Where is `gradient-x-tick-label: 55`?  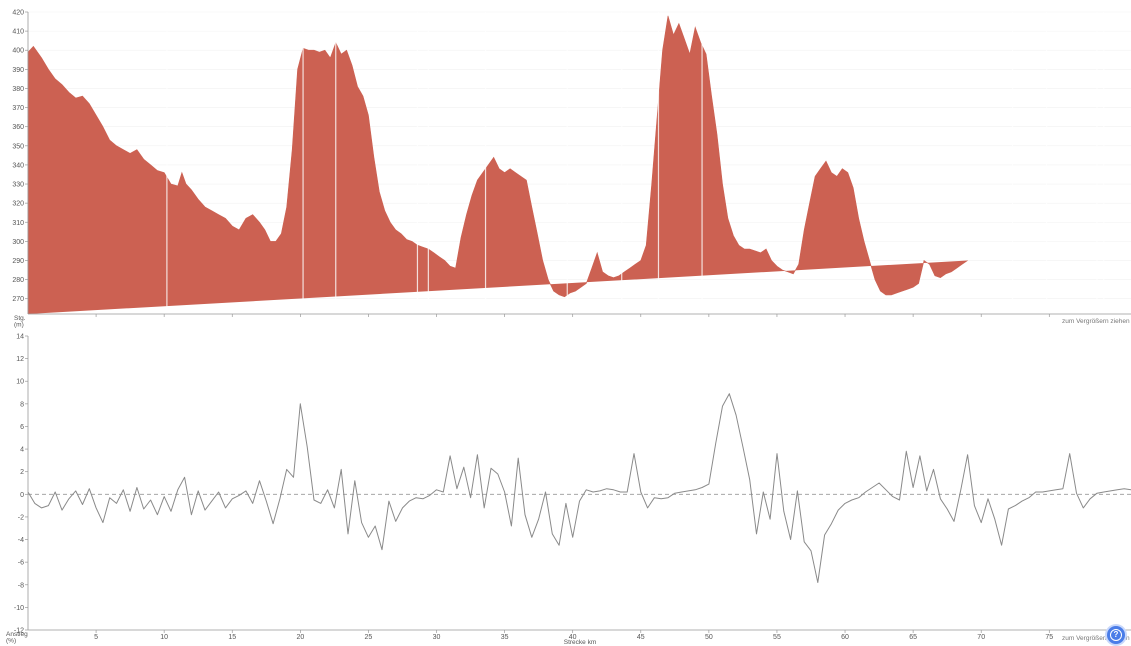 gradient-x-tick-label: 55 is located at coordinates (777, 637).